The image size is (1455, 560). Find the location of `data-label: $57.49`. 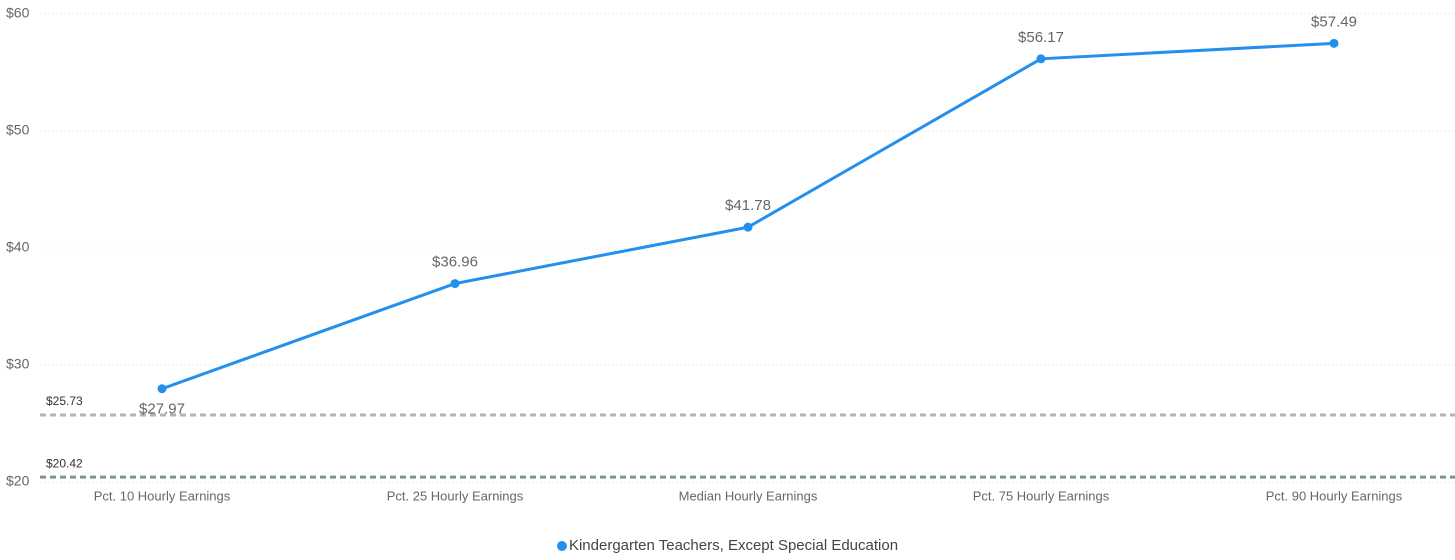

data-label: $57.49 is located at coordinates (1334, 21).